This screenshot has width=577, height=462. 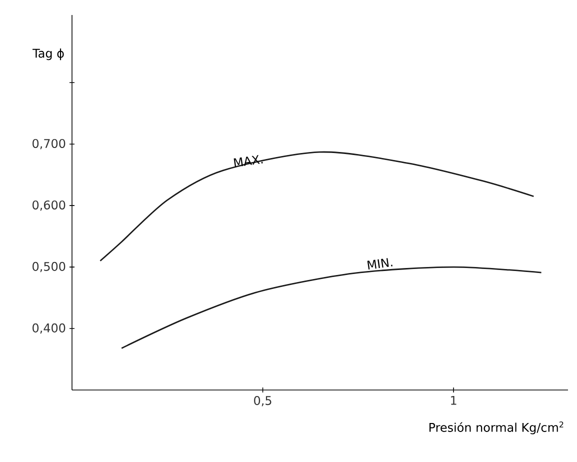 I want to click on y-tick-label: 0,400, so click(x=49, y=328).